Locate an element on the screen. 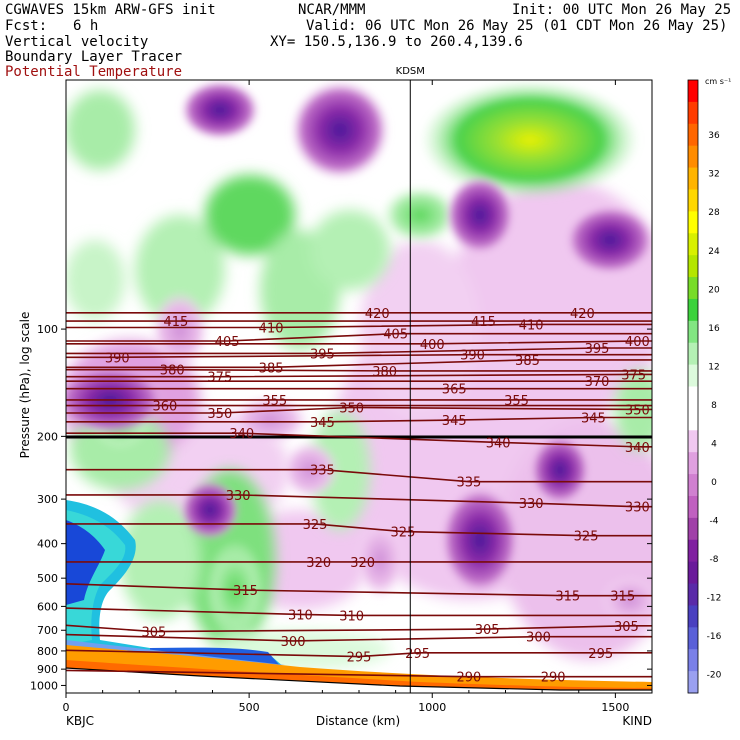  field-boundary-layer-tracer: Boundary Layer Tracer is located at coordinates (94, 57).